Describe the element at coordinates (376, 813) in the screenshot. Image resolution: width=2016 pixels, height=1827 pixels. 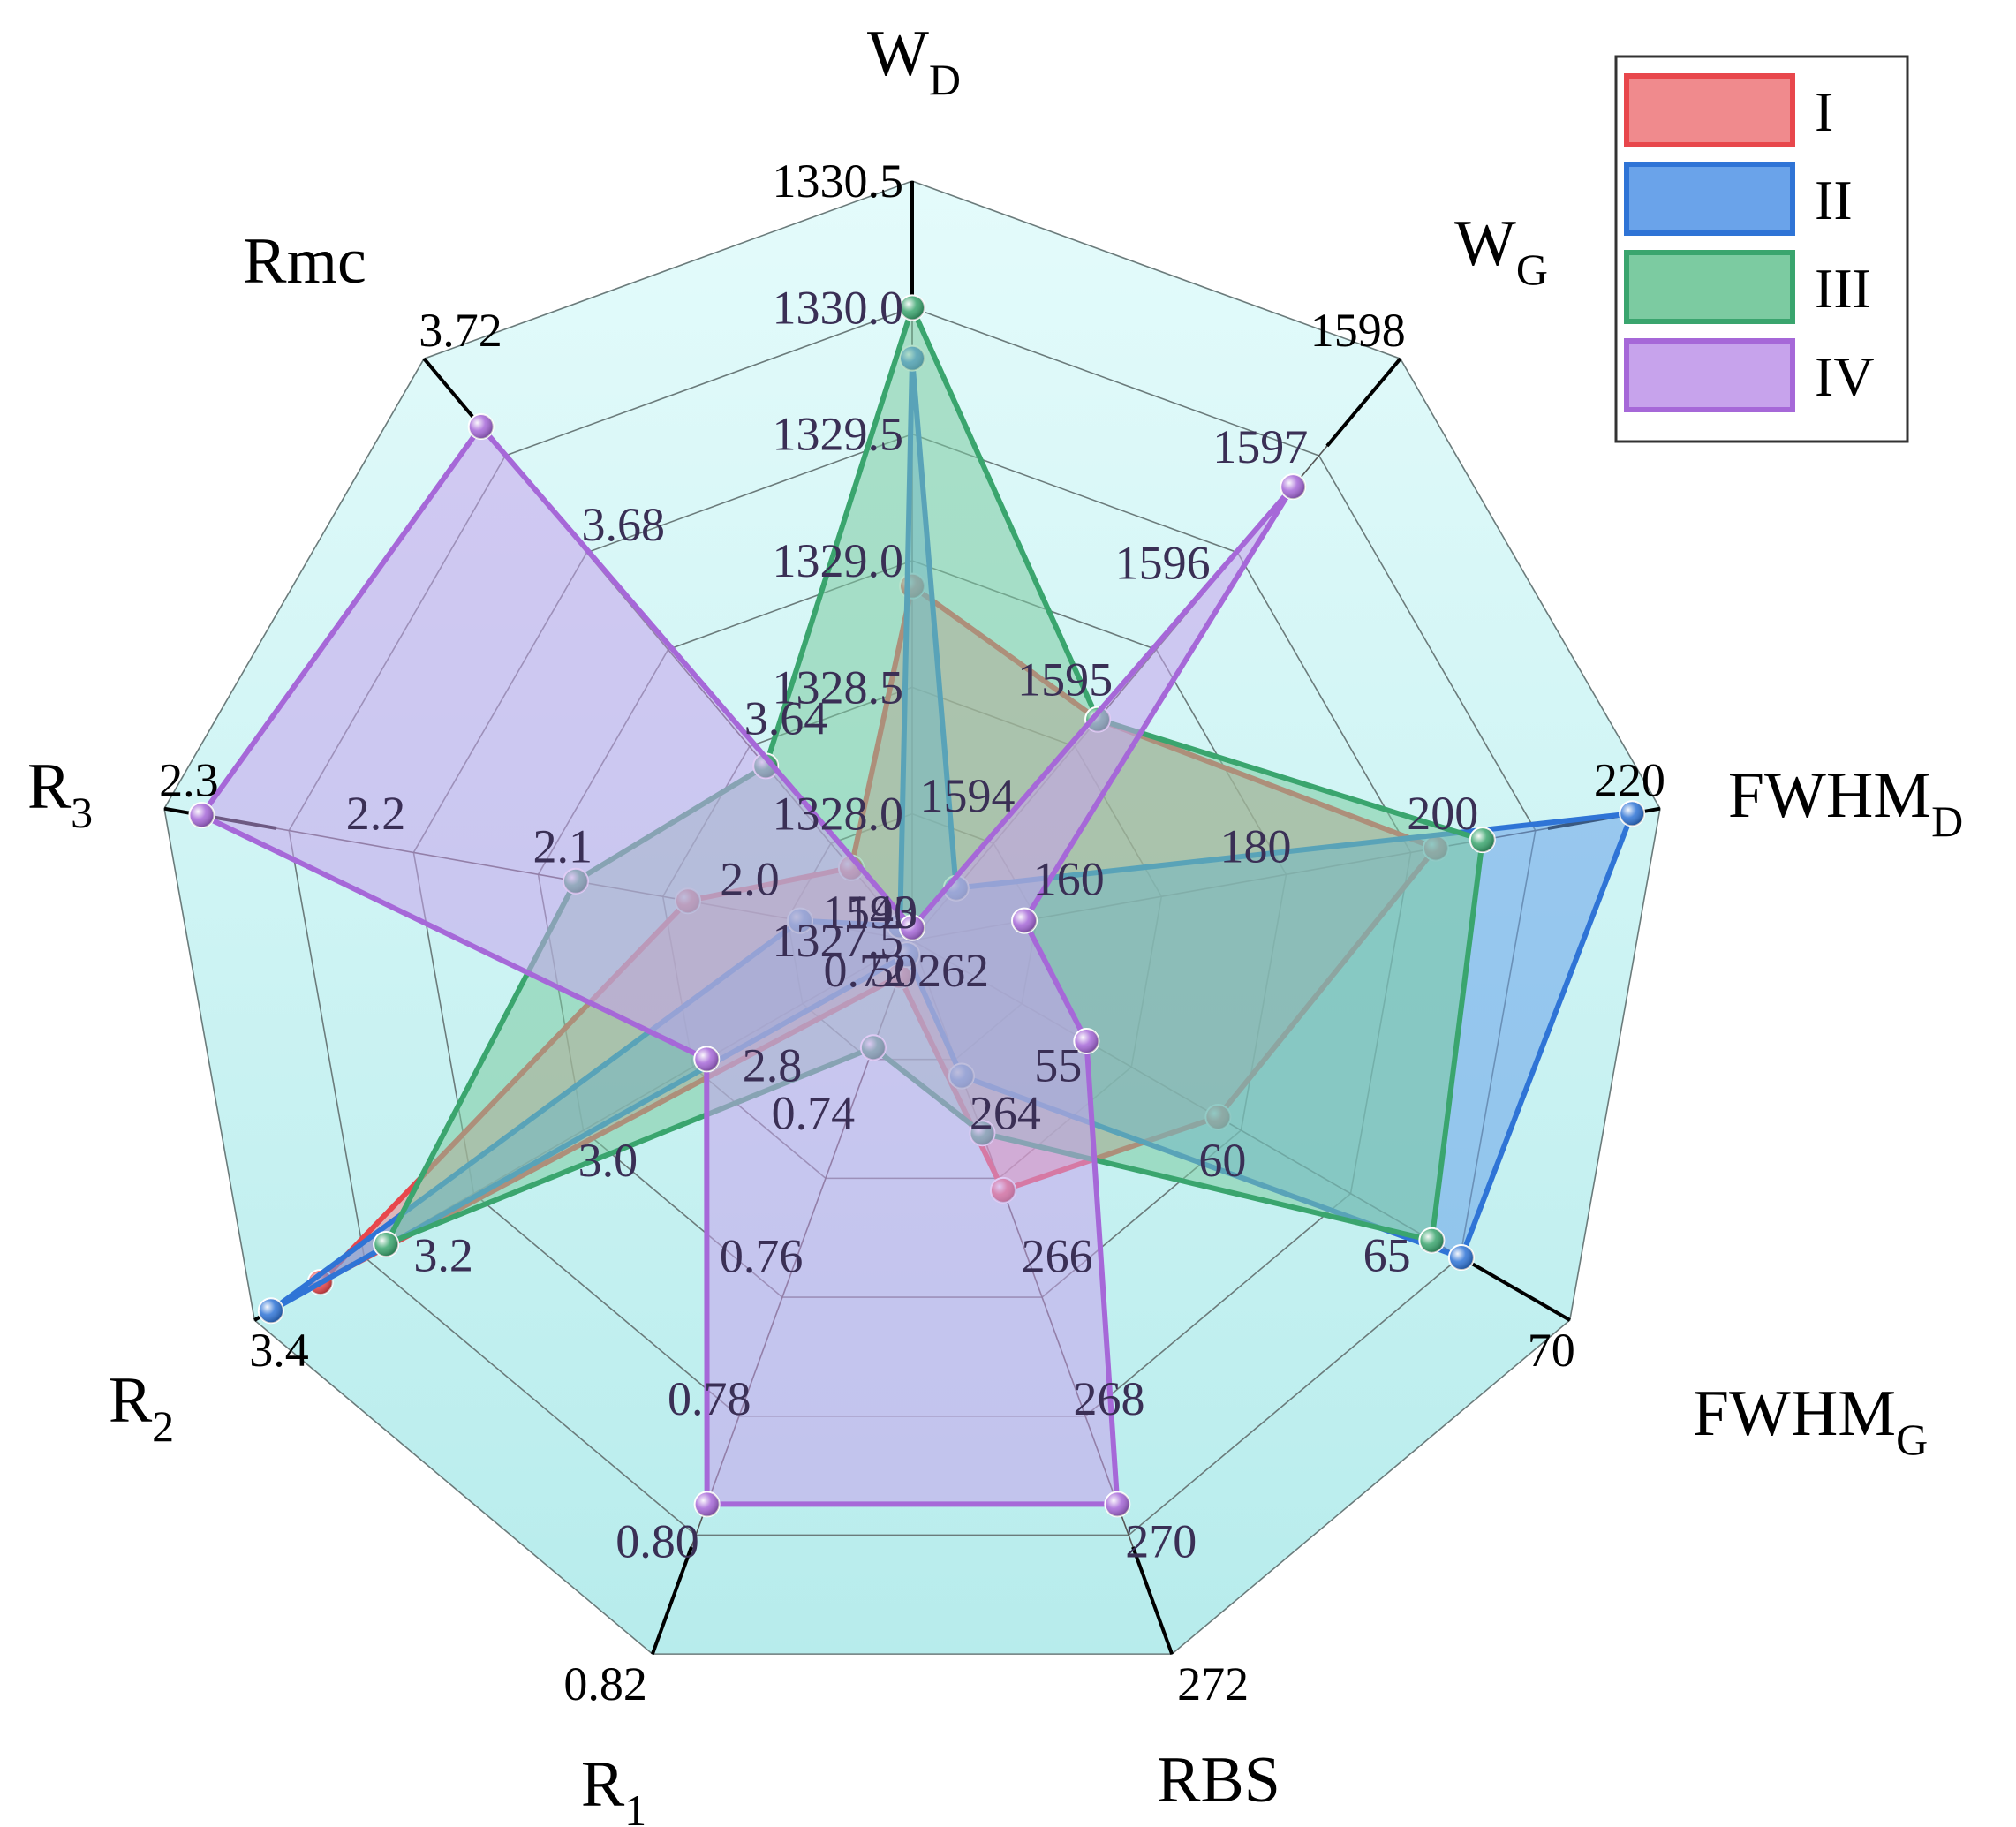
I see `tick-label: 2.2` at that location.